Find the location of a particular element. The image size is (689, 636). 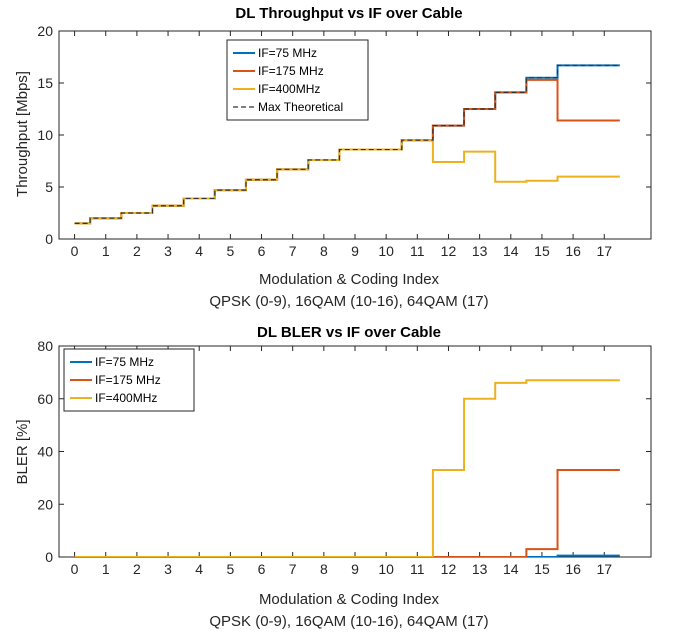

legend: IF=75 MHz IF=175 MHz IF=400MHz is located at coordinates (129, 380).